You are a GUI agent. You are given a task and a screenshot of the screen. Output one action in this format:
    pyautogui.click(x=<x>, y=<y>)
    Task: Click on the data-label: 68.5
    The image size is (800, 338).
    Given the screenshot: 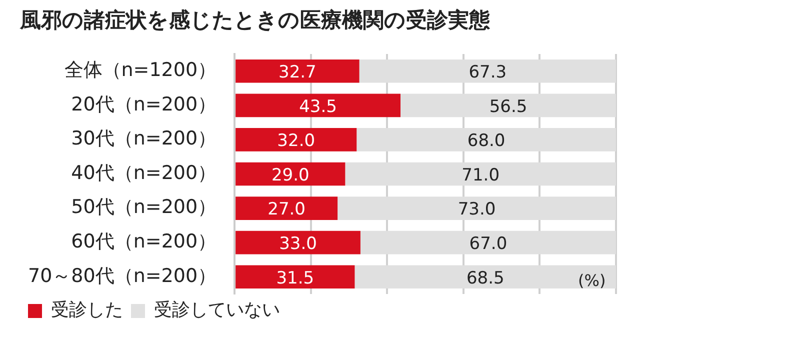 What is the action you would take?
    pyautogui.click(x=485, y=278)
    